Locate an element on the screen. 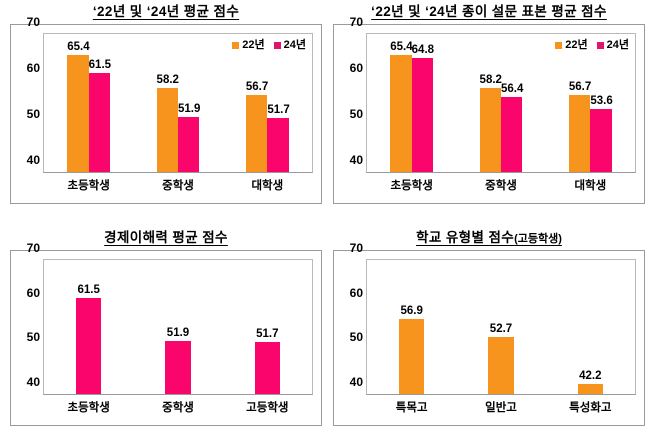 Image resolution: width=653 pixels, height=432 pixels. panel-title-paper-survey-sample: ‘22년 및 ‘24년 종이 설문 표본 평균 점수 is located at coordinates (489, 11).